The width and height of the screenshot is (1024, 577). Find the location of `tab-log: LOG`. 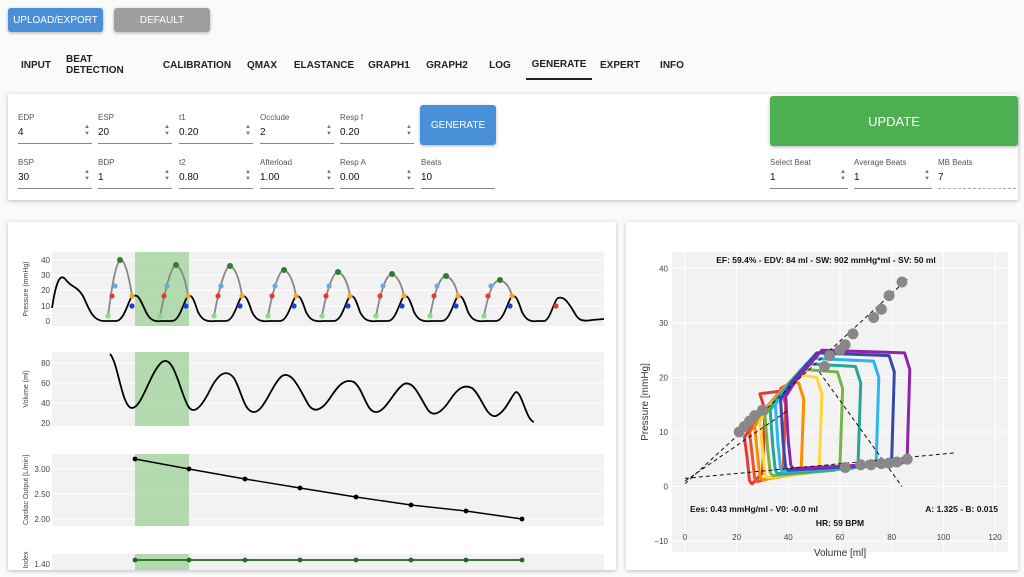

tab-log: LOG is located at coordinates (500, 65).